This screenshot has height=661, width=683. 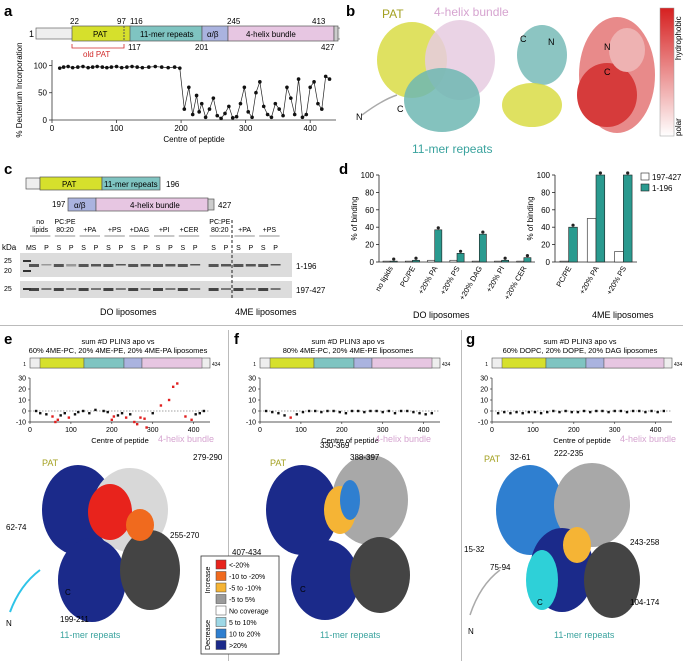 I want to click on legend-1-196: 1-196, so click(x=662, y=188).